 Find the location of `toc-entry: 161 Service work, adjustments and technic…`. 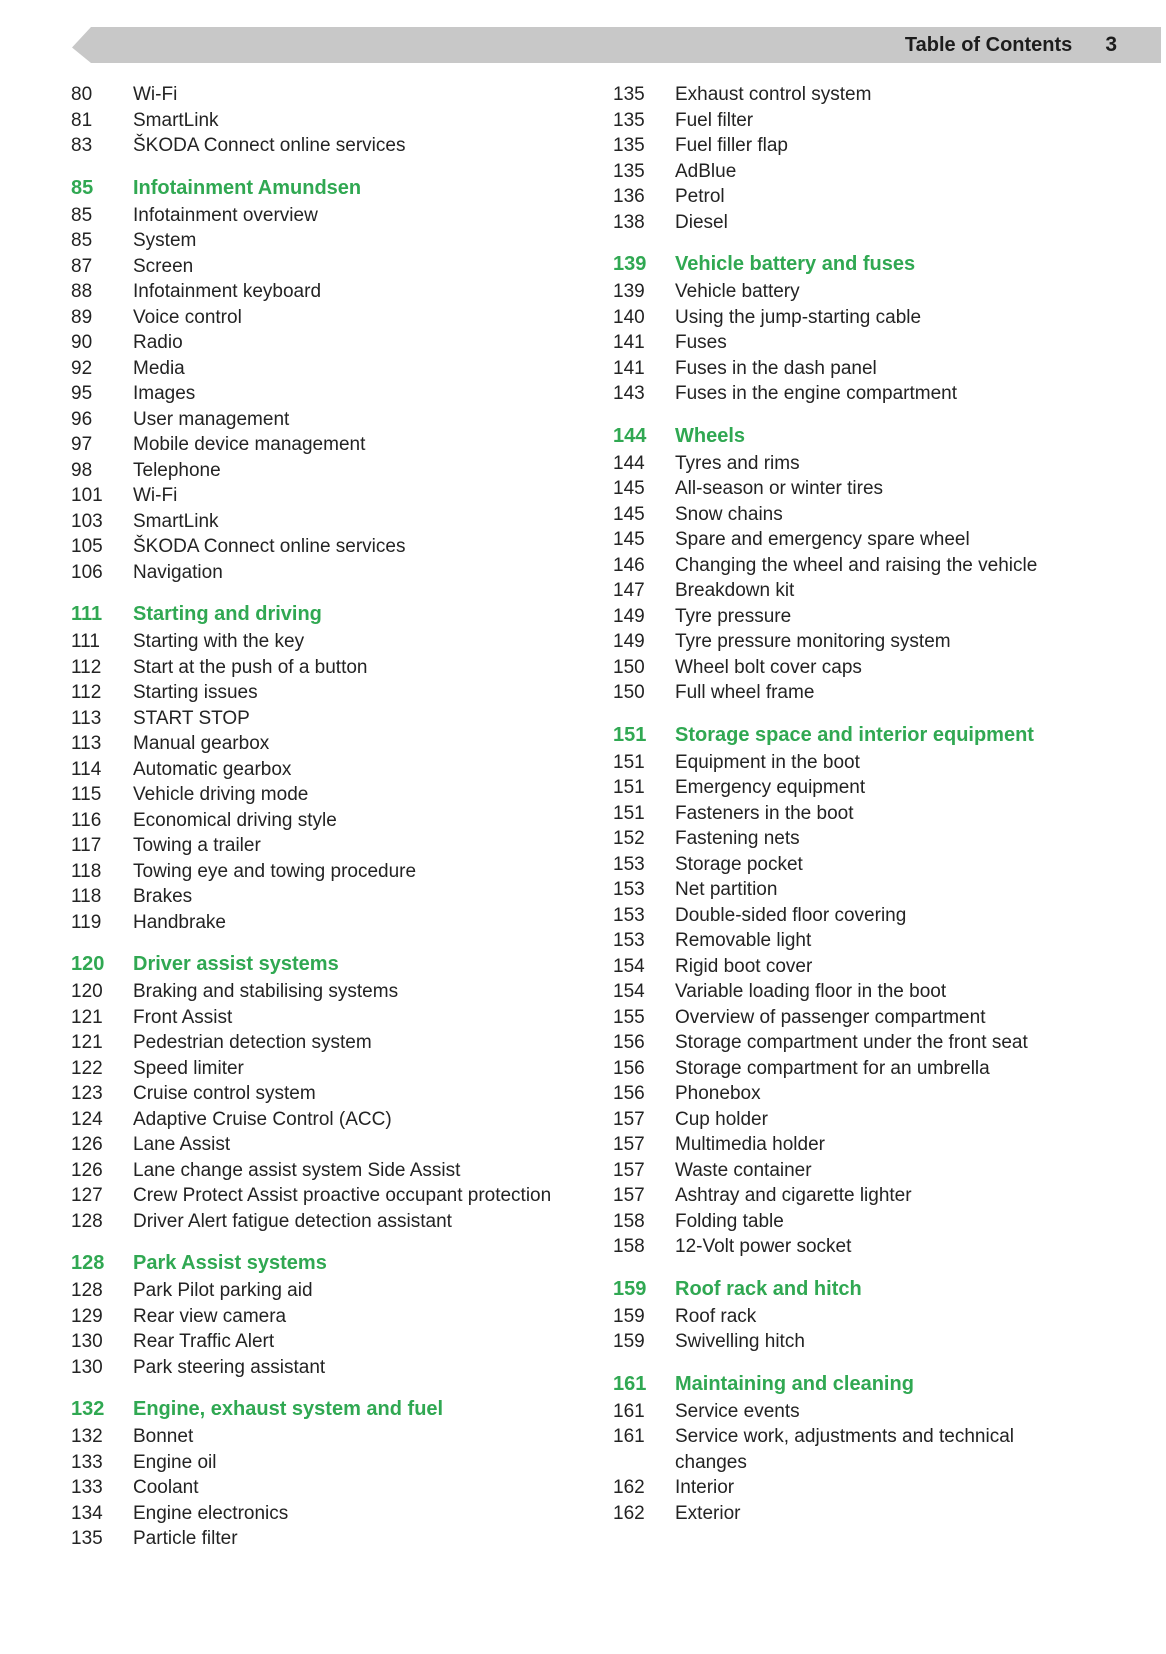

toc-entry: 161 Service work, adjustments and technic… is located at coordinates (848, 1449).